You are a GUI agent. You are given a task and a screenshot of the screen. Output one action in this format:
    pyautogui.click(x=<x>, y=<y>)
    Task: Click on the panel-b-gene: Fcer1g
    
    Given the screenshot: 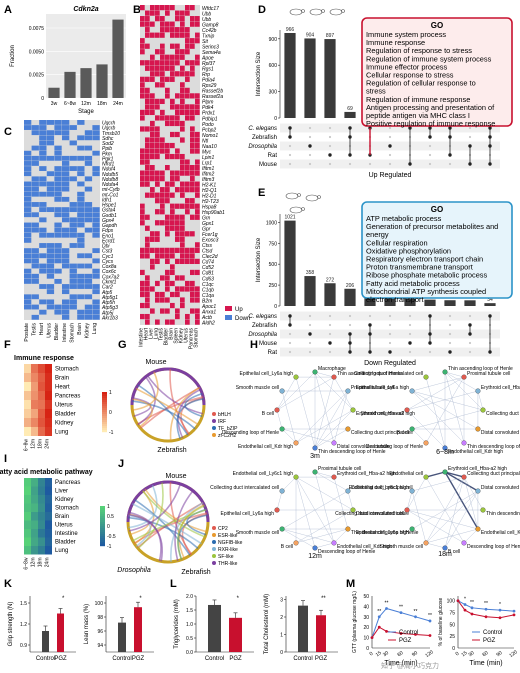 What is the action you would take?
    pyautogui.click(x=210, y=235)
    